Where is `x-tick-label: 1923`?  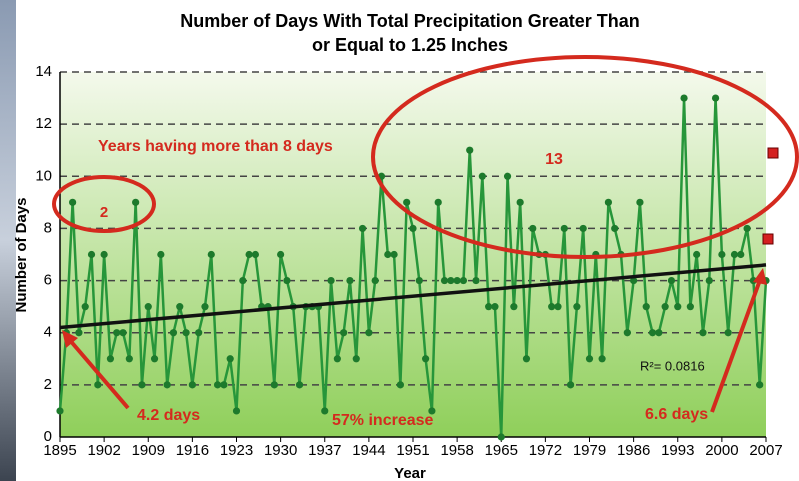
x-tick-label: 1923 is located at coordinates (236, 450).